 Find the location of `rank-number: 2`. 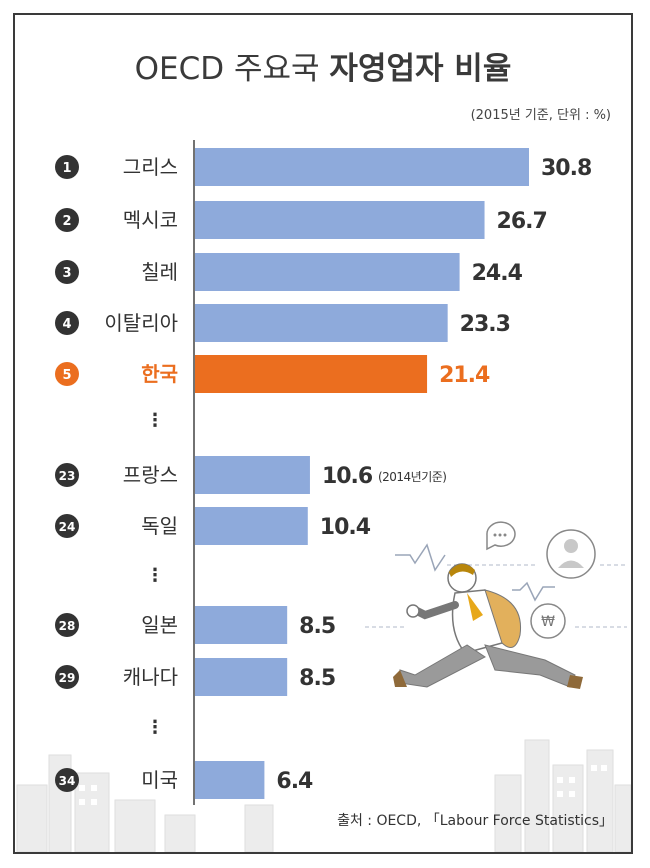

rank-number: 2 is located at coordinates (66, 221).